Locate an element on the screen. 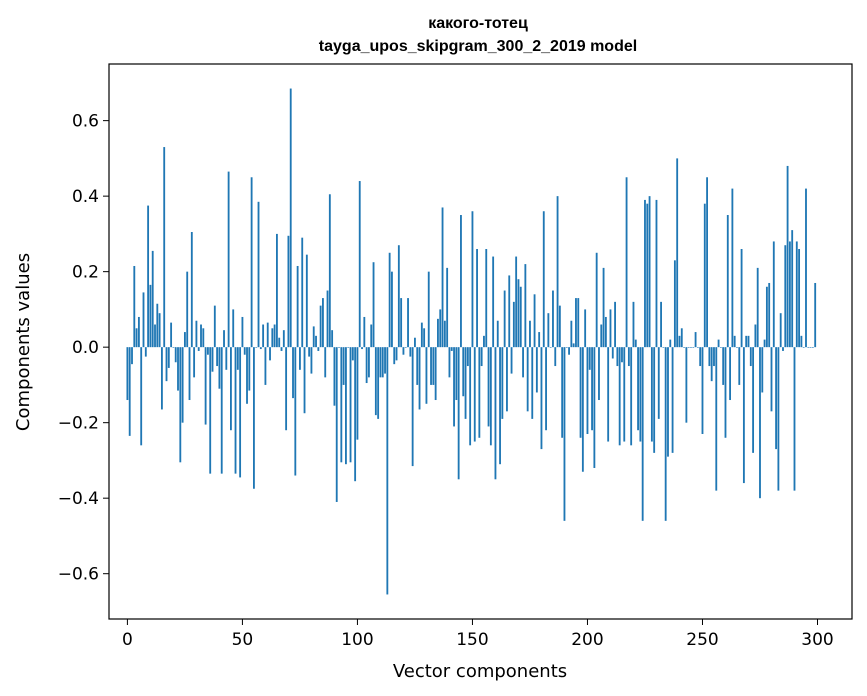 The image size is (867, 696). x-tick-label: 300 is located at coordinates (817, 640).